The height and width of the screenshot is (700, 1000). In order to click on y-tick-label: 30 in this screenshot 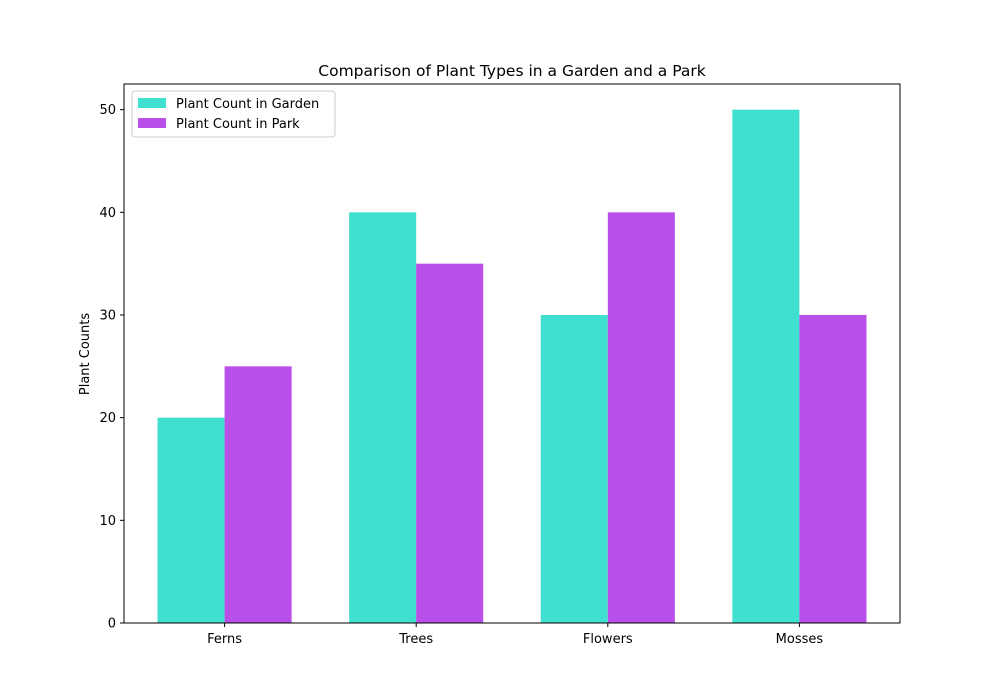, I will do `click(107, 316)`.